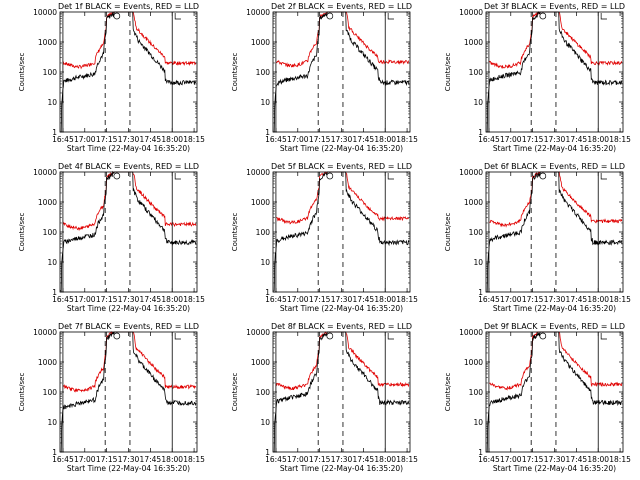  Describe the element at coordinates (341, 166) in the screenshot. I see `chart-title: Det 5f BLACK = Events, RED = LLD` at that location.